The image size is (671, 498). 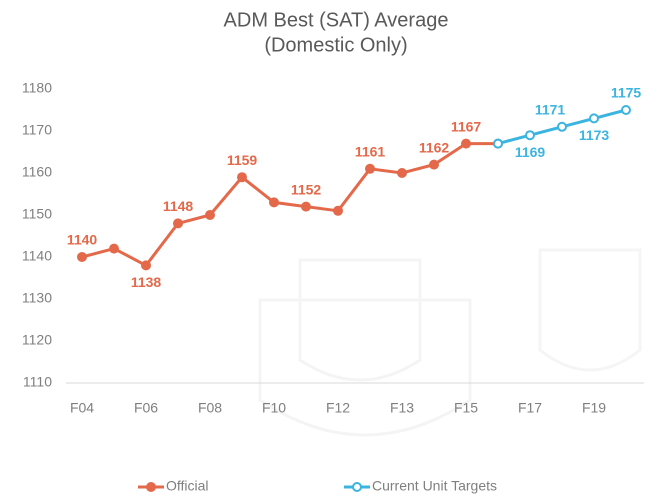 I want to click on legend-label: Current Unit Targets, so click(x=434, y=486).